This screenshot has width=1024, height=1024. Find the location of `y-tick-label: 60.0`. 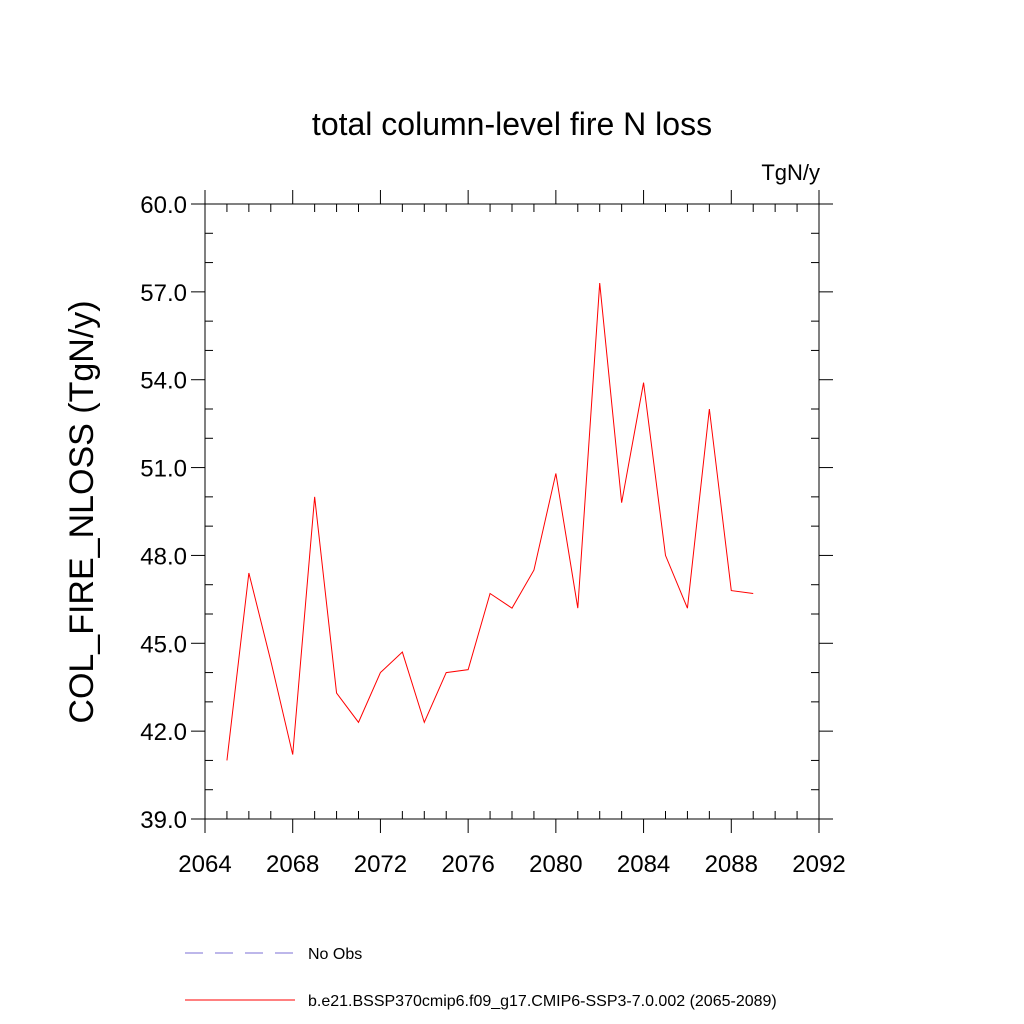

y-tick-label: 60.0 is located at coordinates (163, 205).